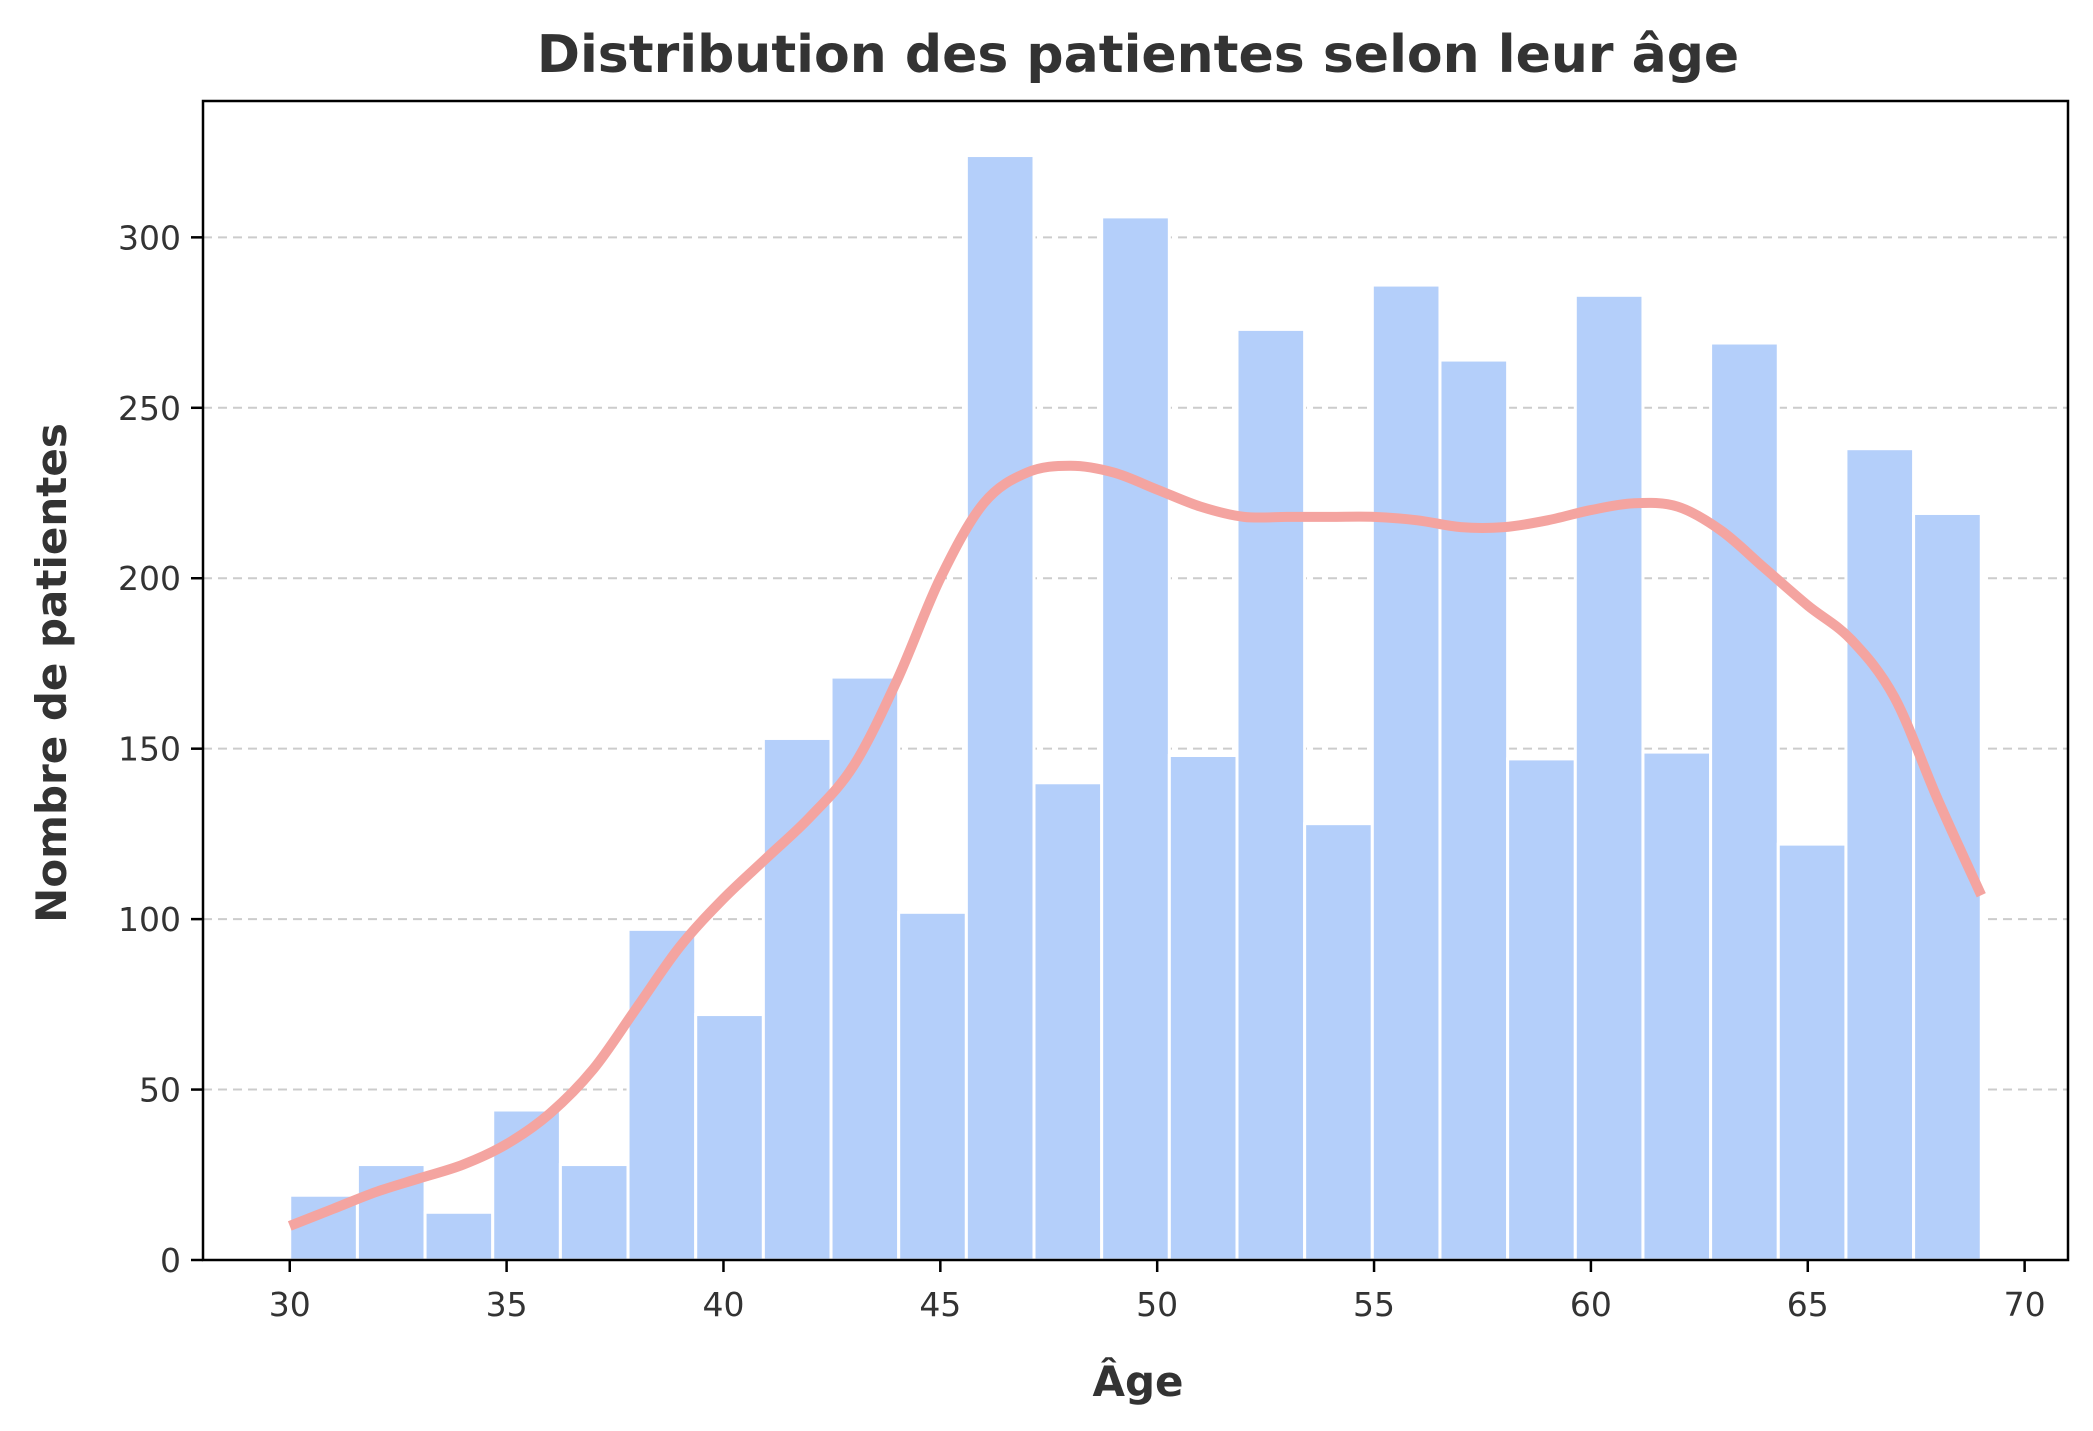  Describe the element at coordinates (149, 919) in the screenshot. I see `y-tick-label-2: 100` at that location.